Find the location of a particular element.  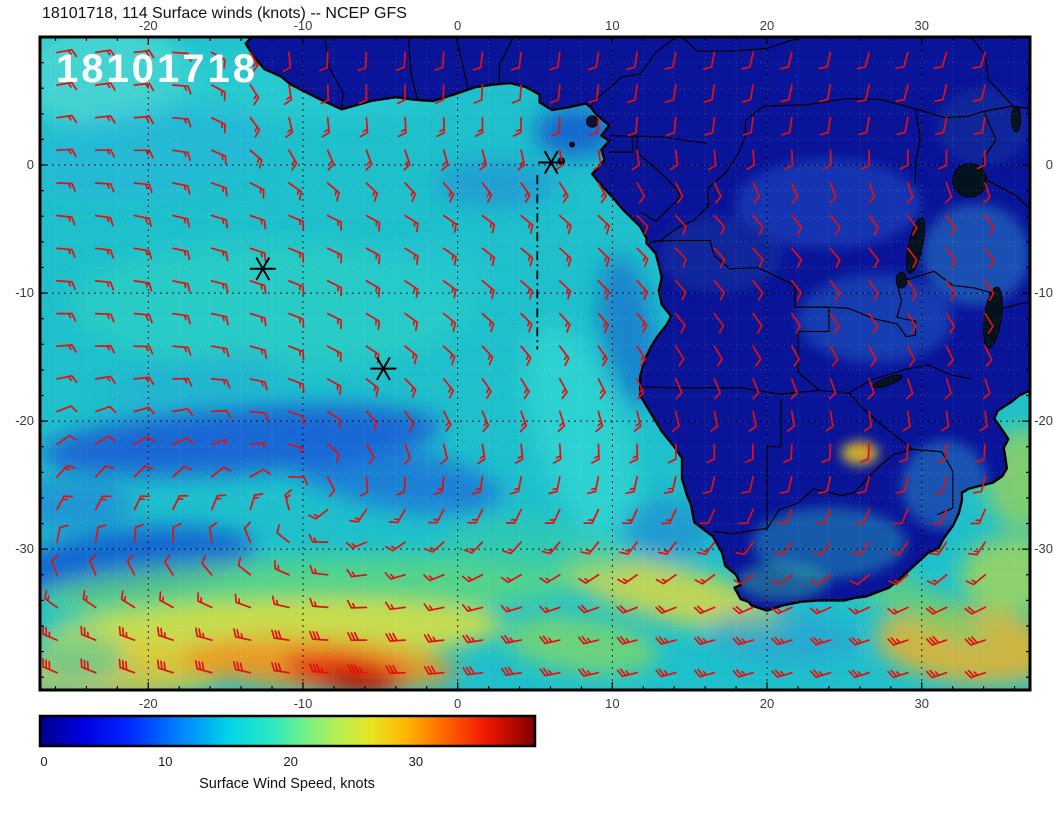

colorbar-tick-labels: 0 10 20 30 is located at coordinates (231, 761).